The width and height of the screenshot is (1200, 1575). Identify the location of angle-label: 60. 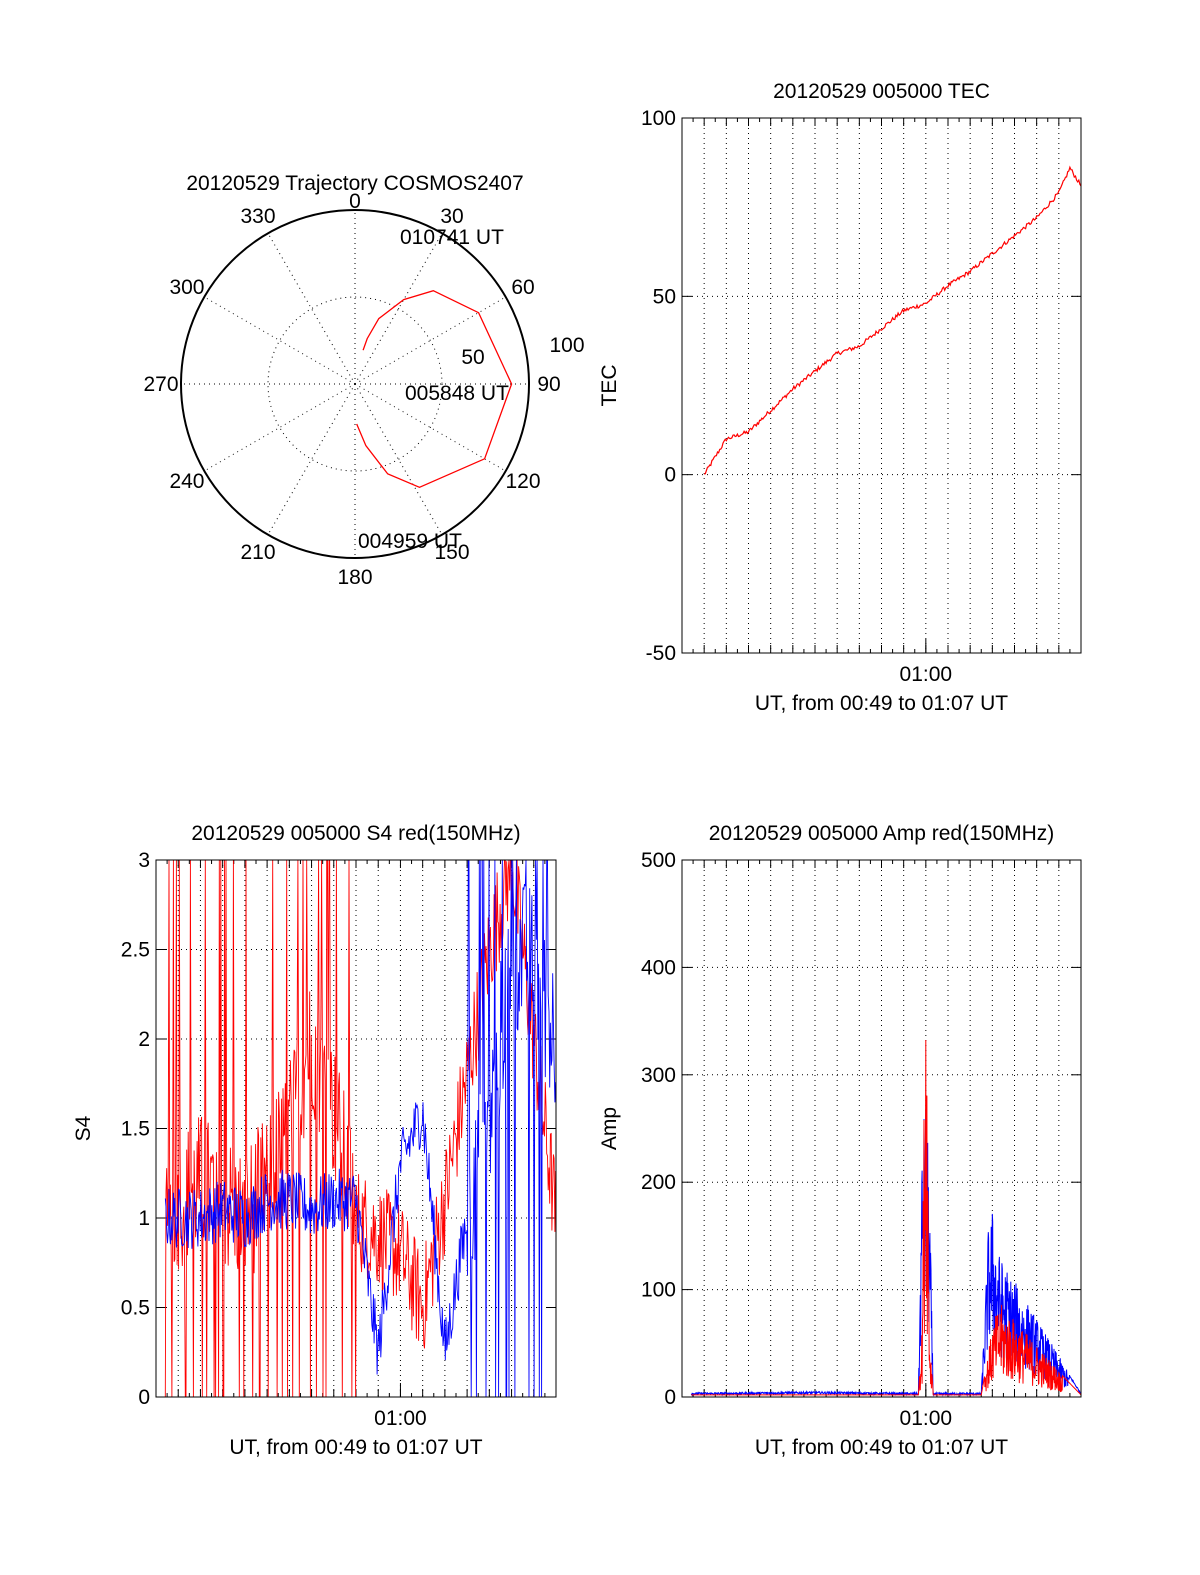
(522, 287).